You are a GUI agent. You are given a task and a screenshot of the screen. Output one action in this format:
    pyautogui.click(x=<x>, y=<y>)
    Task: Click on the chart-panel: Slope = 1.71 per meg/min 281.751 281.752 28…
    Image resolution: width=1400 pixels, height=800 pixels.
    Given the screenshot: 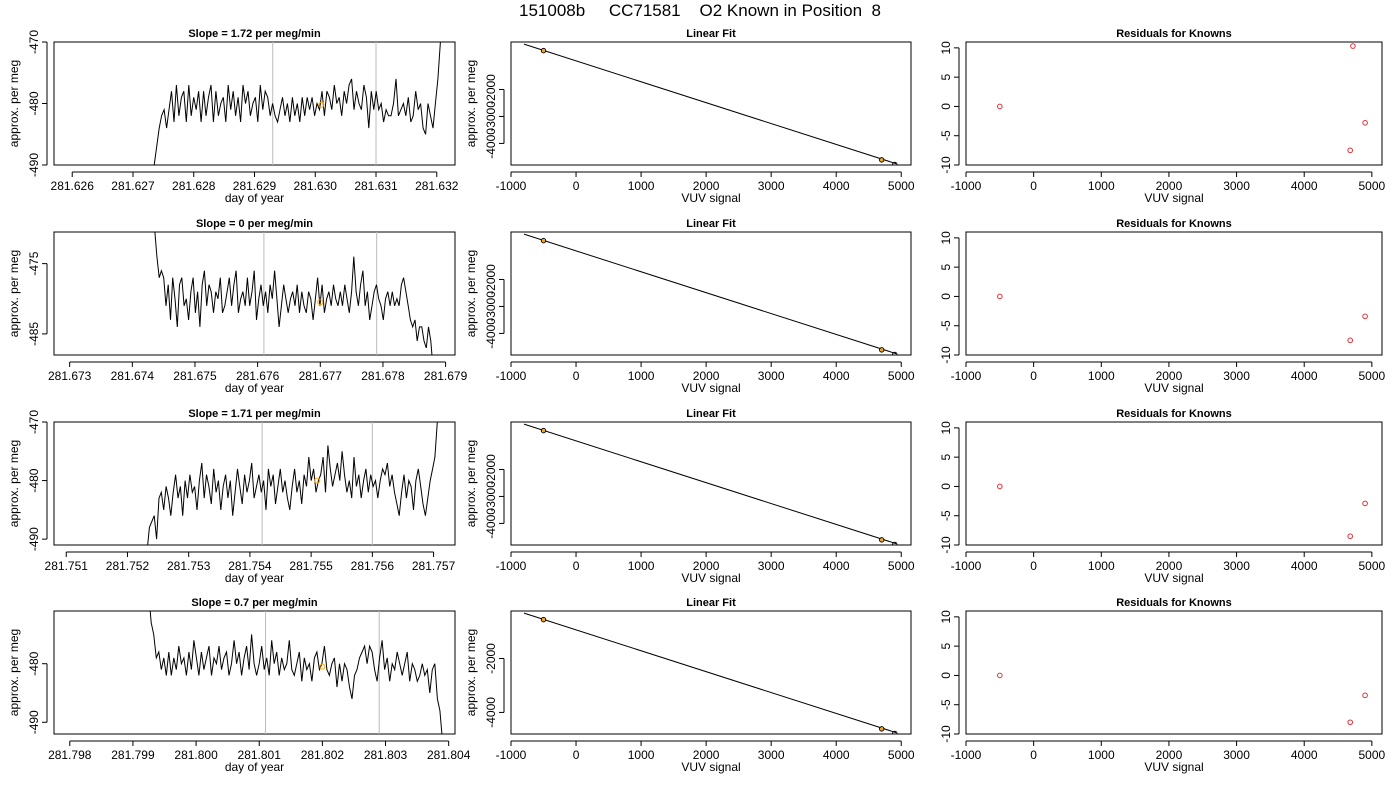 What is the action you would take?
    pyautogui.click(x=231, y=496)
    